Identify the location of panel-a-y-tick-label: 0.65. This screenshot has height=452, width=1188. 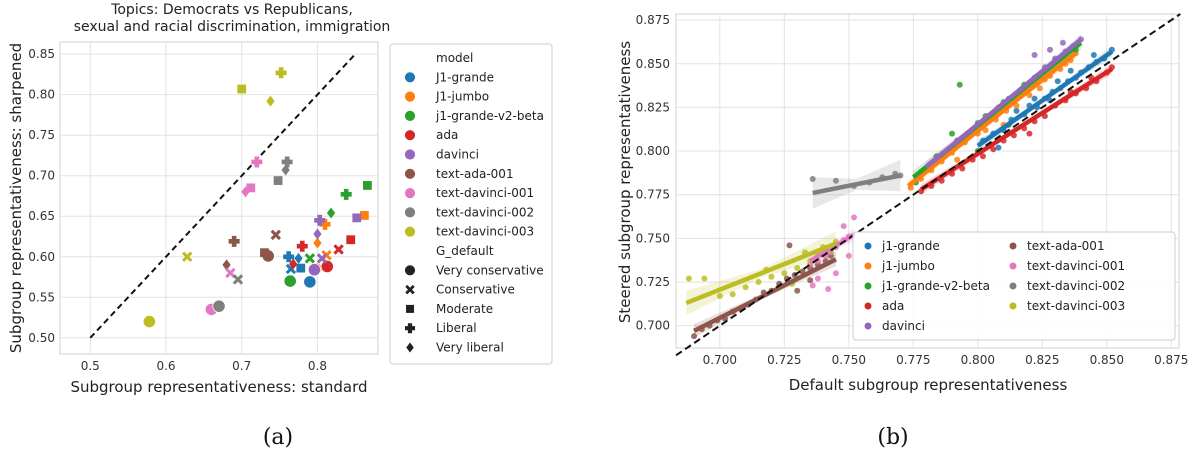
(41, 216).